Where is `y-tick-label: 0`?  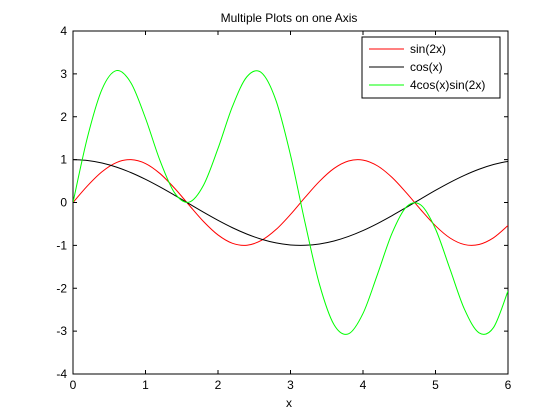 y-tick-label: 0 is located at coordinates (63, 203).